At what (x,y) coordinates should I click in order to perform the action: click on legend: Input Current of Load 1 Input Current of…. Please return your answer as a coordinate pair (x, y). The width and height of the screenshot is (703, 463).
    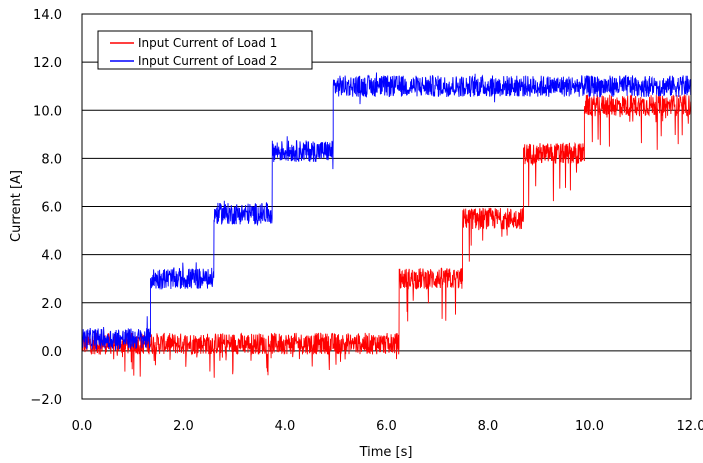
    Looking at the image, I should click on (205, 50).